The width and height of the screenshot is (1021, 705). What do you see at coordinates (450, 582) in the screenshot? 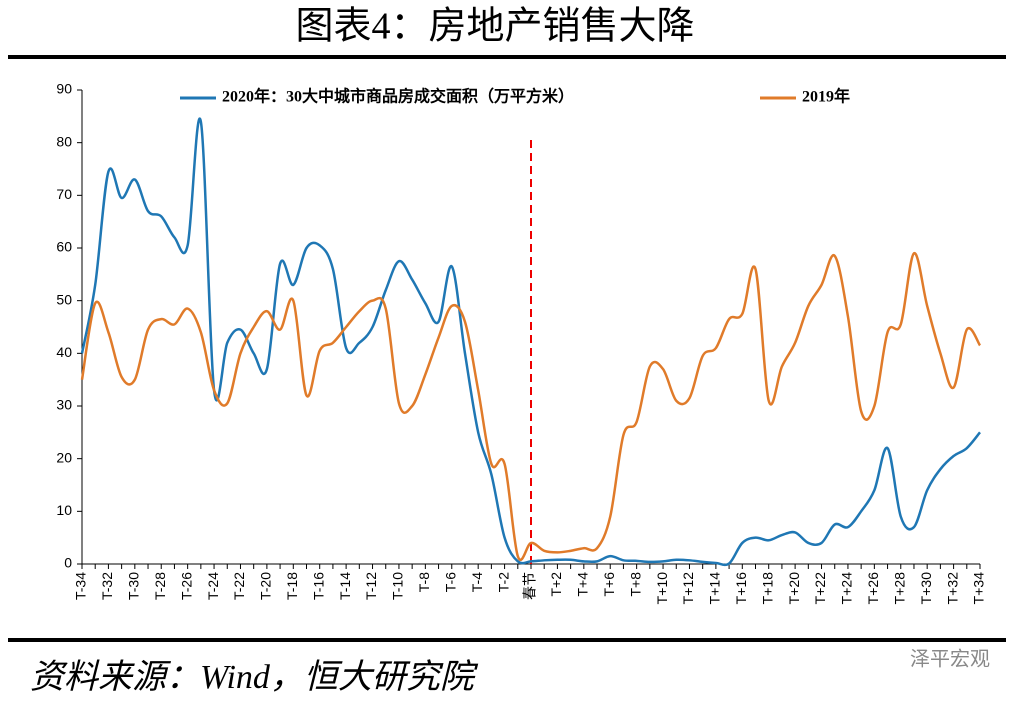
I see `x-tick-label: T-6` at bounding box center [450, 582].